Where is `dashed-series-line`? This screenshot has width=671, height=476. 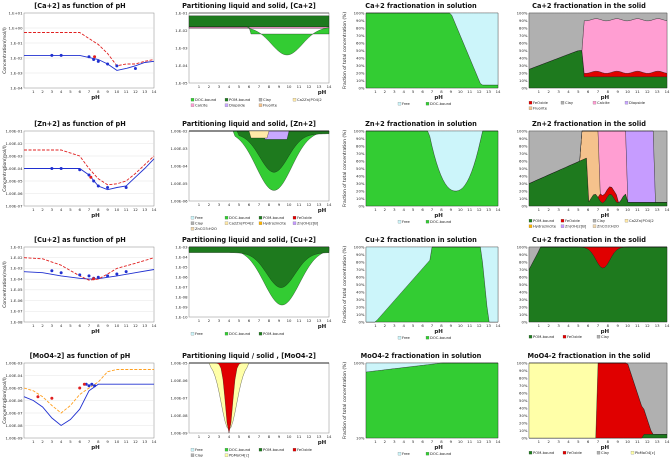
dashed-series-line is located at coordinates (89, 167).